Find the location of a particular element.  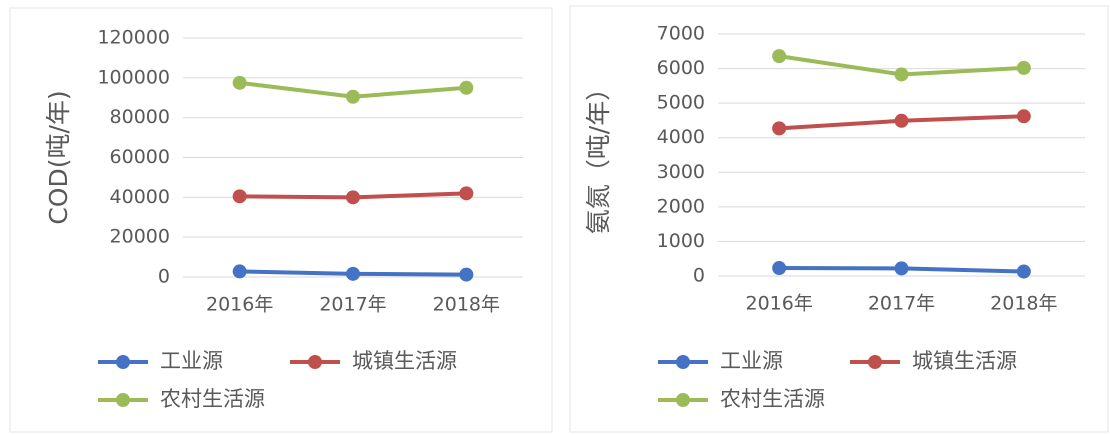

y-axis-label: COD(吨/年) is located at coordinates (58, 157).